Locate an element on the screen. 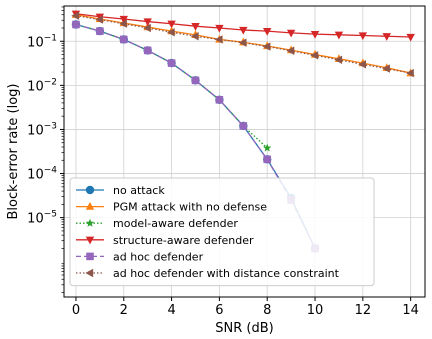 Image resolution: width=432 pixels, height=339 pixels. x-tick-label: 0 is located at coordinates (76, 310).